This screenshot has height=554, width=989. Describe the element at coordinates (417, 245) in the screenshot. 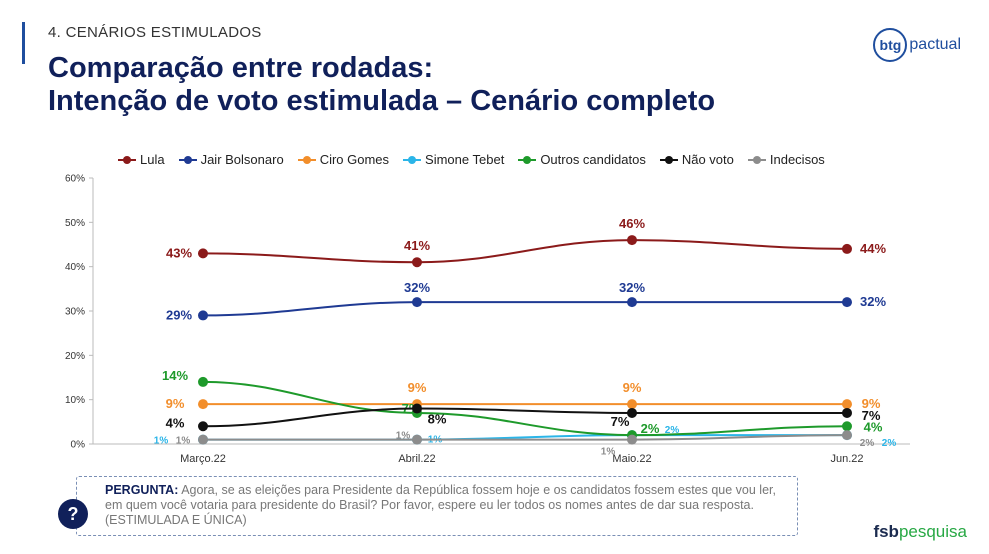

I see `data-label-lula: 41%` at that location.